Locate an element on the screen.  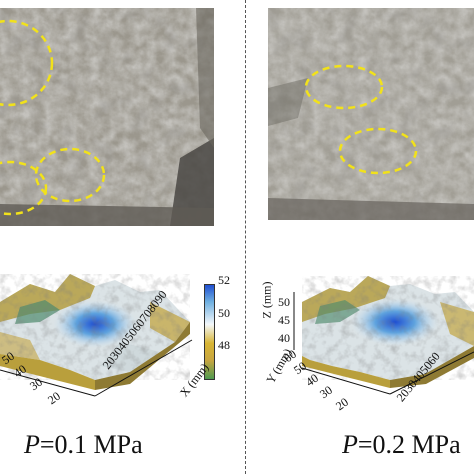
pressure-caption-right: P=0.2 MPa is located at coordinates (408, 445).